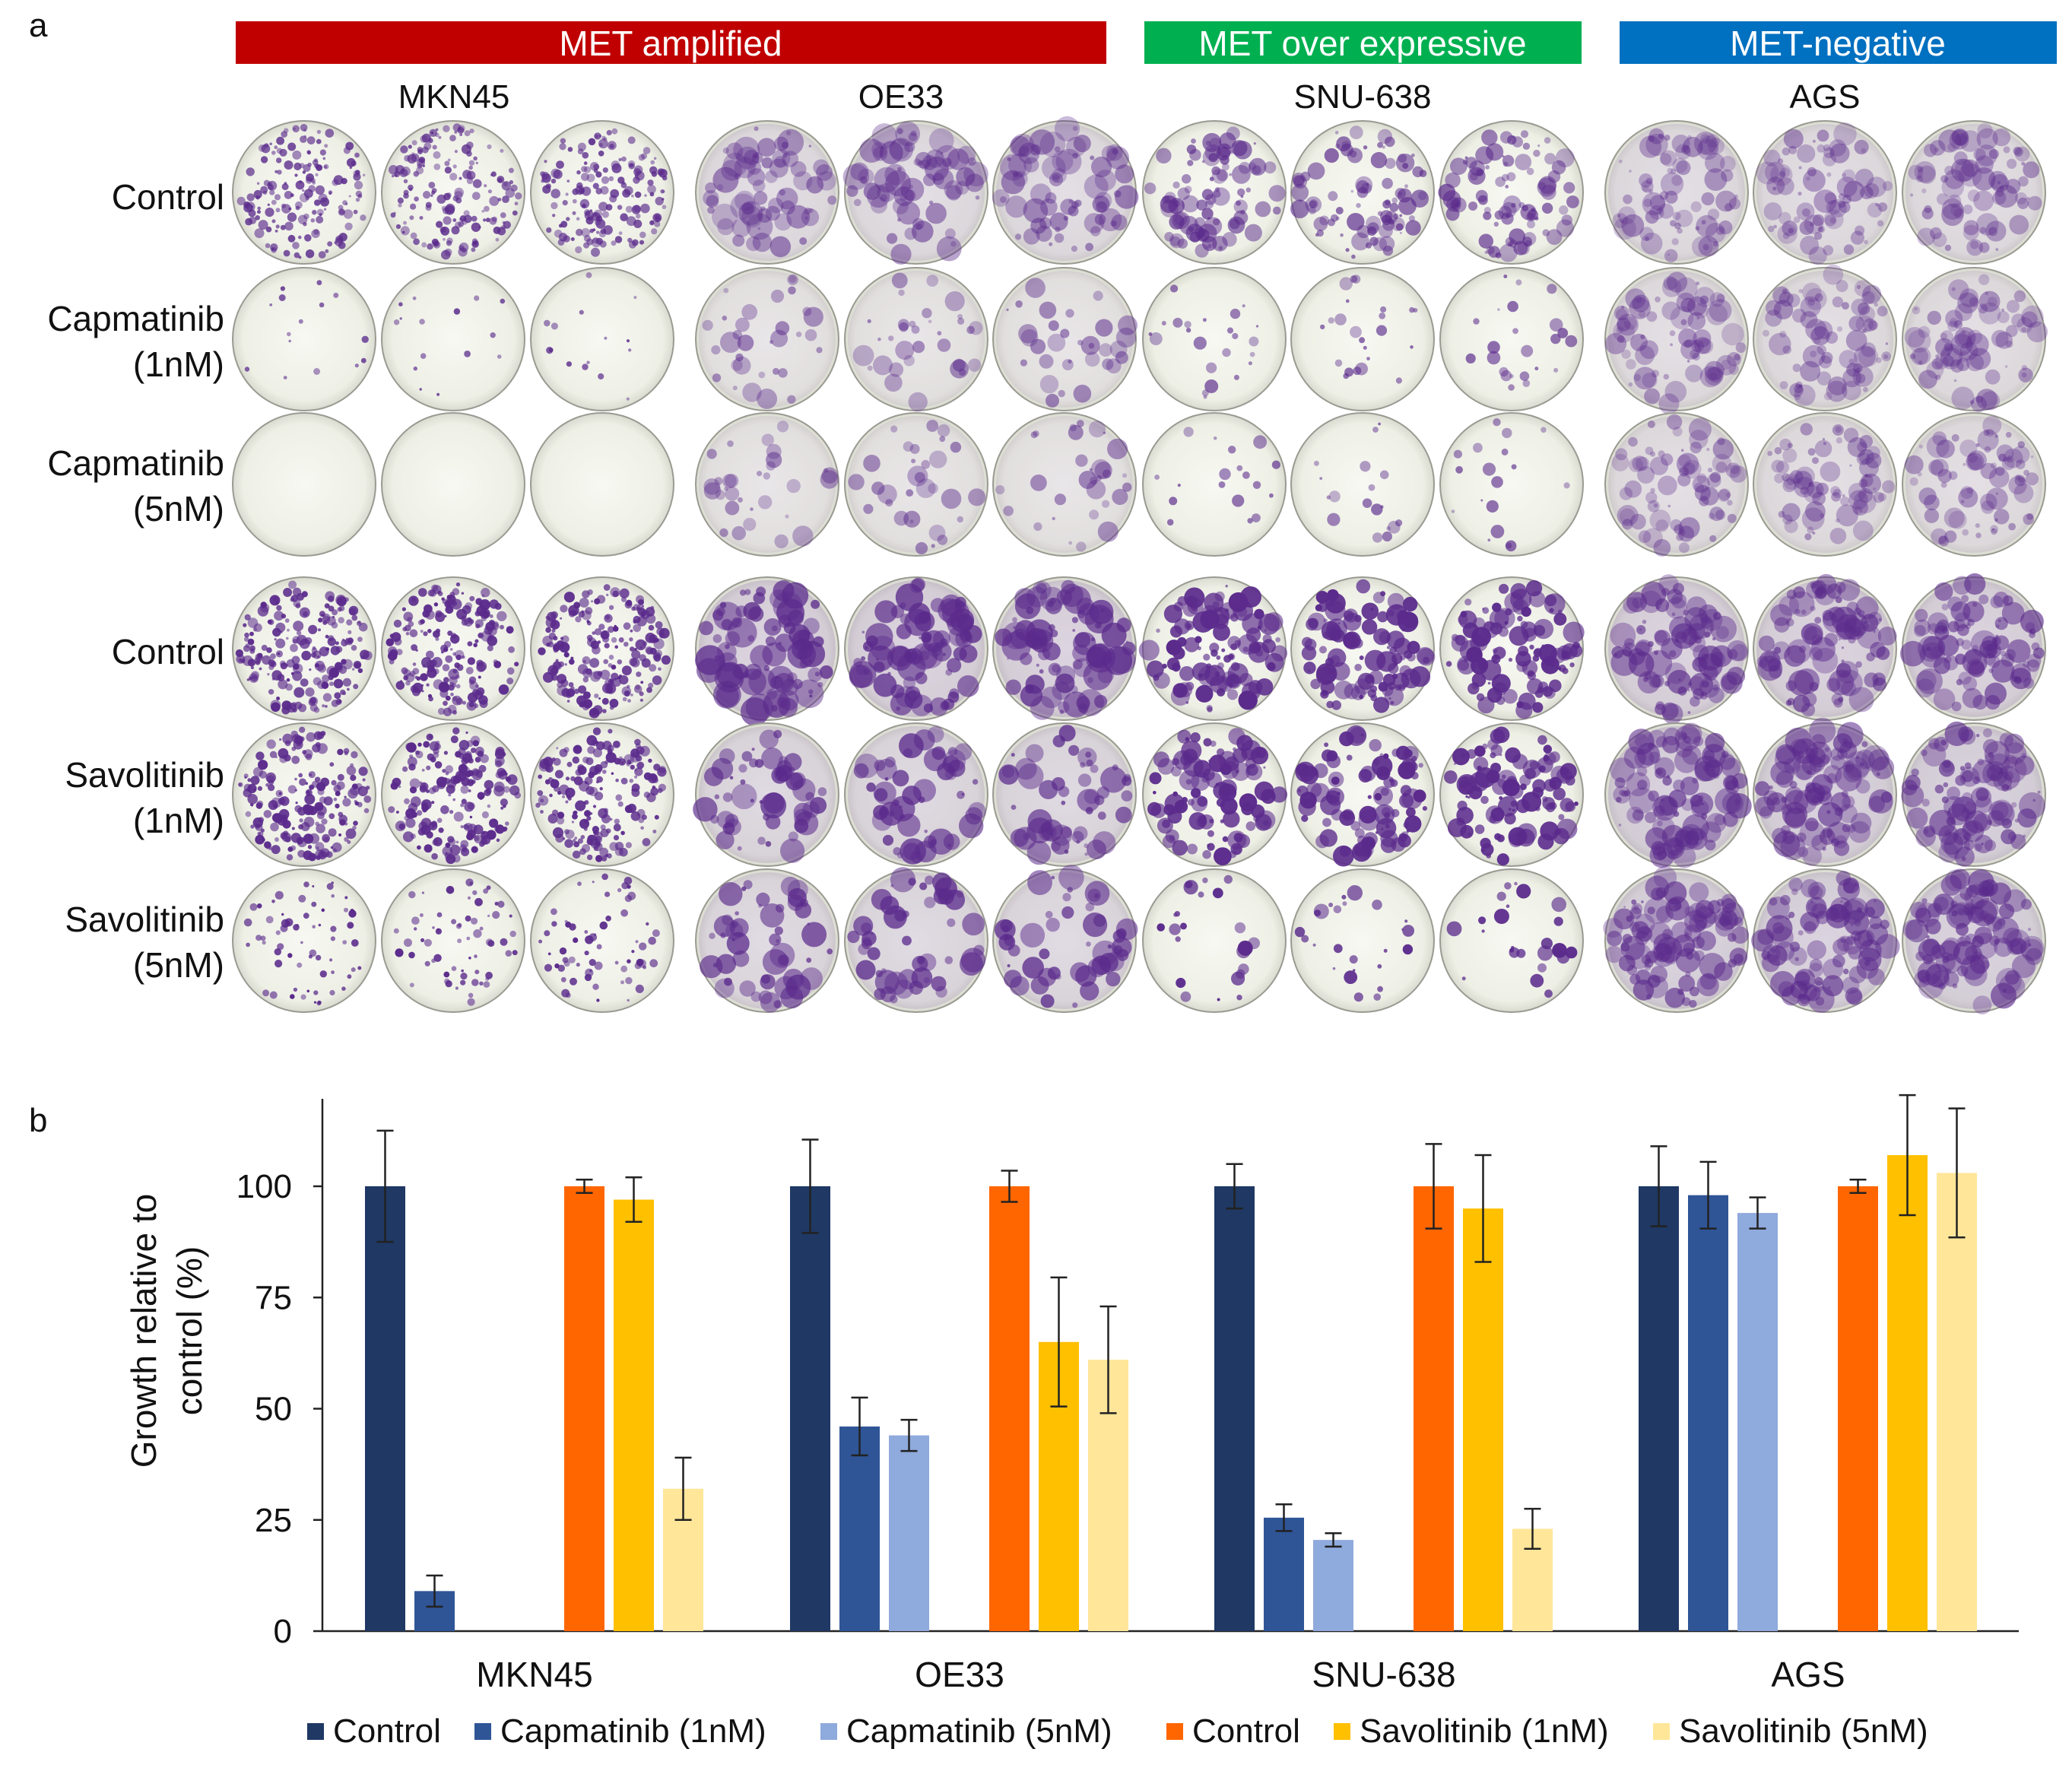  Describe the element at coordinates (1838, 43) in the screenshot. I see `group-label-met-negative: MET-negative` at that location.